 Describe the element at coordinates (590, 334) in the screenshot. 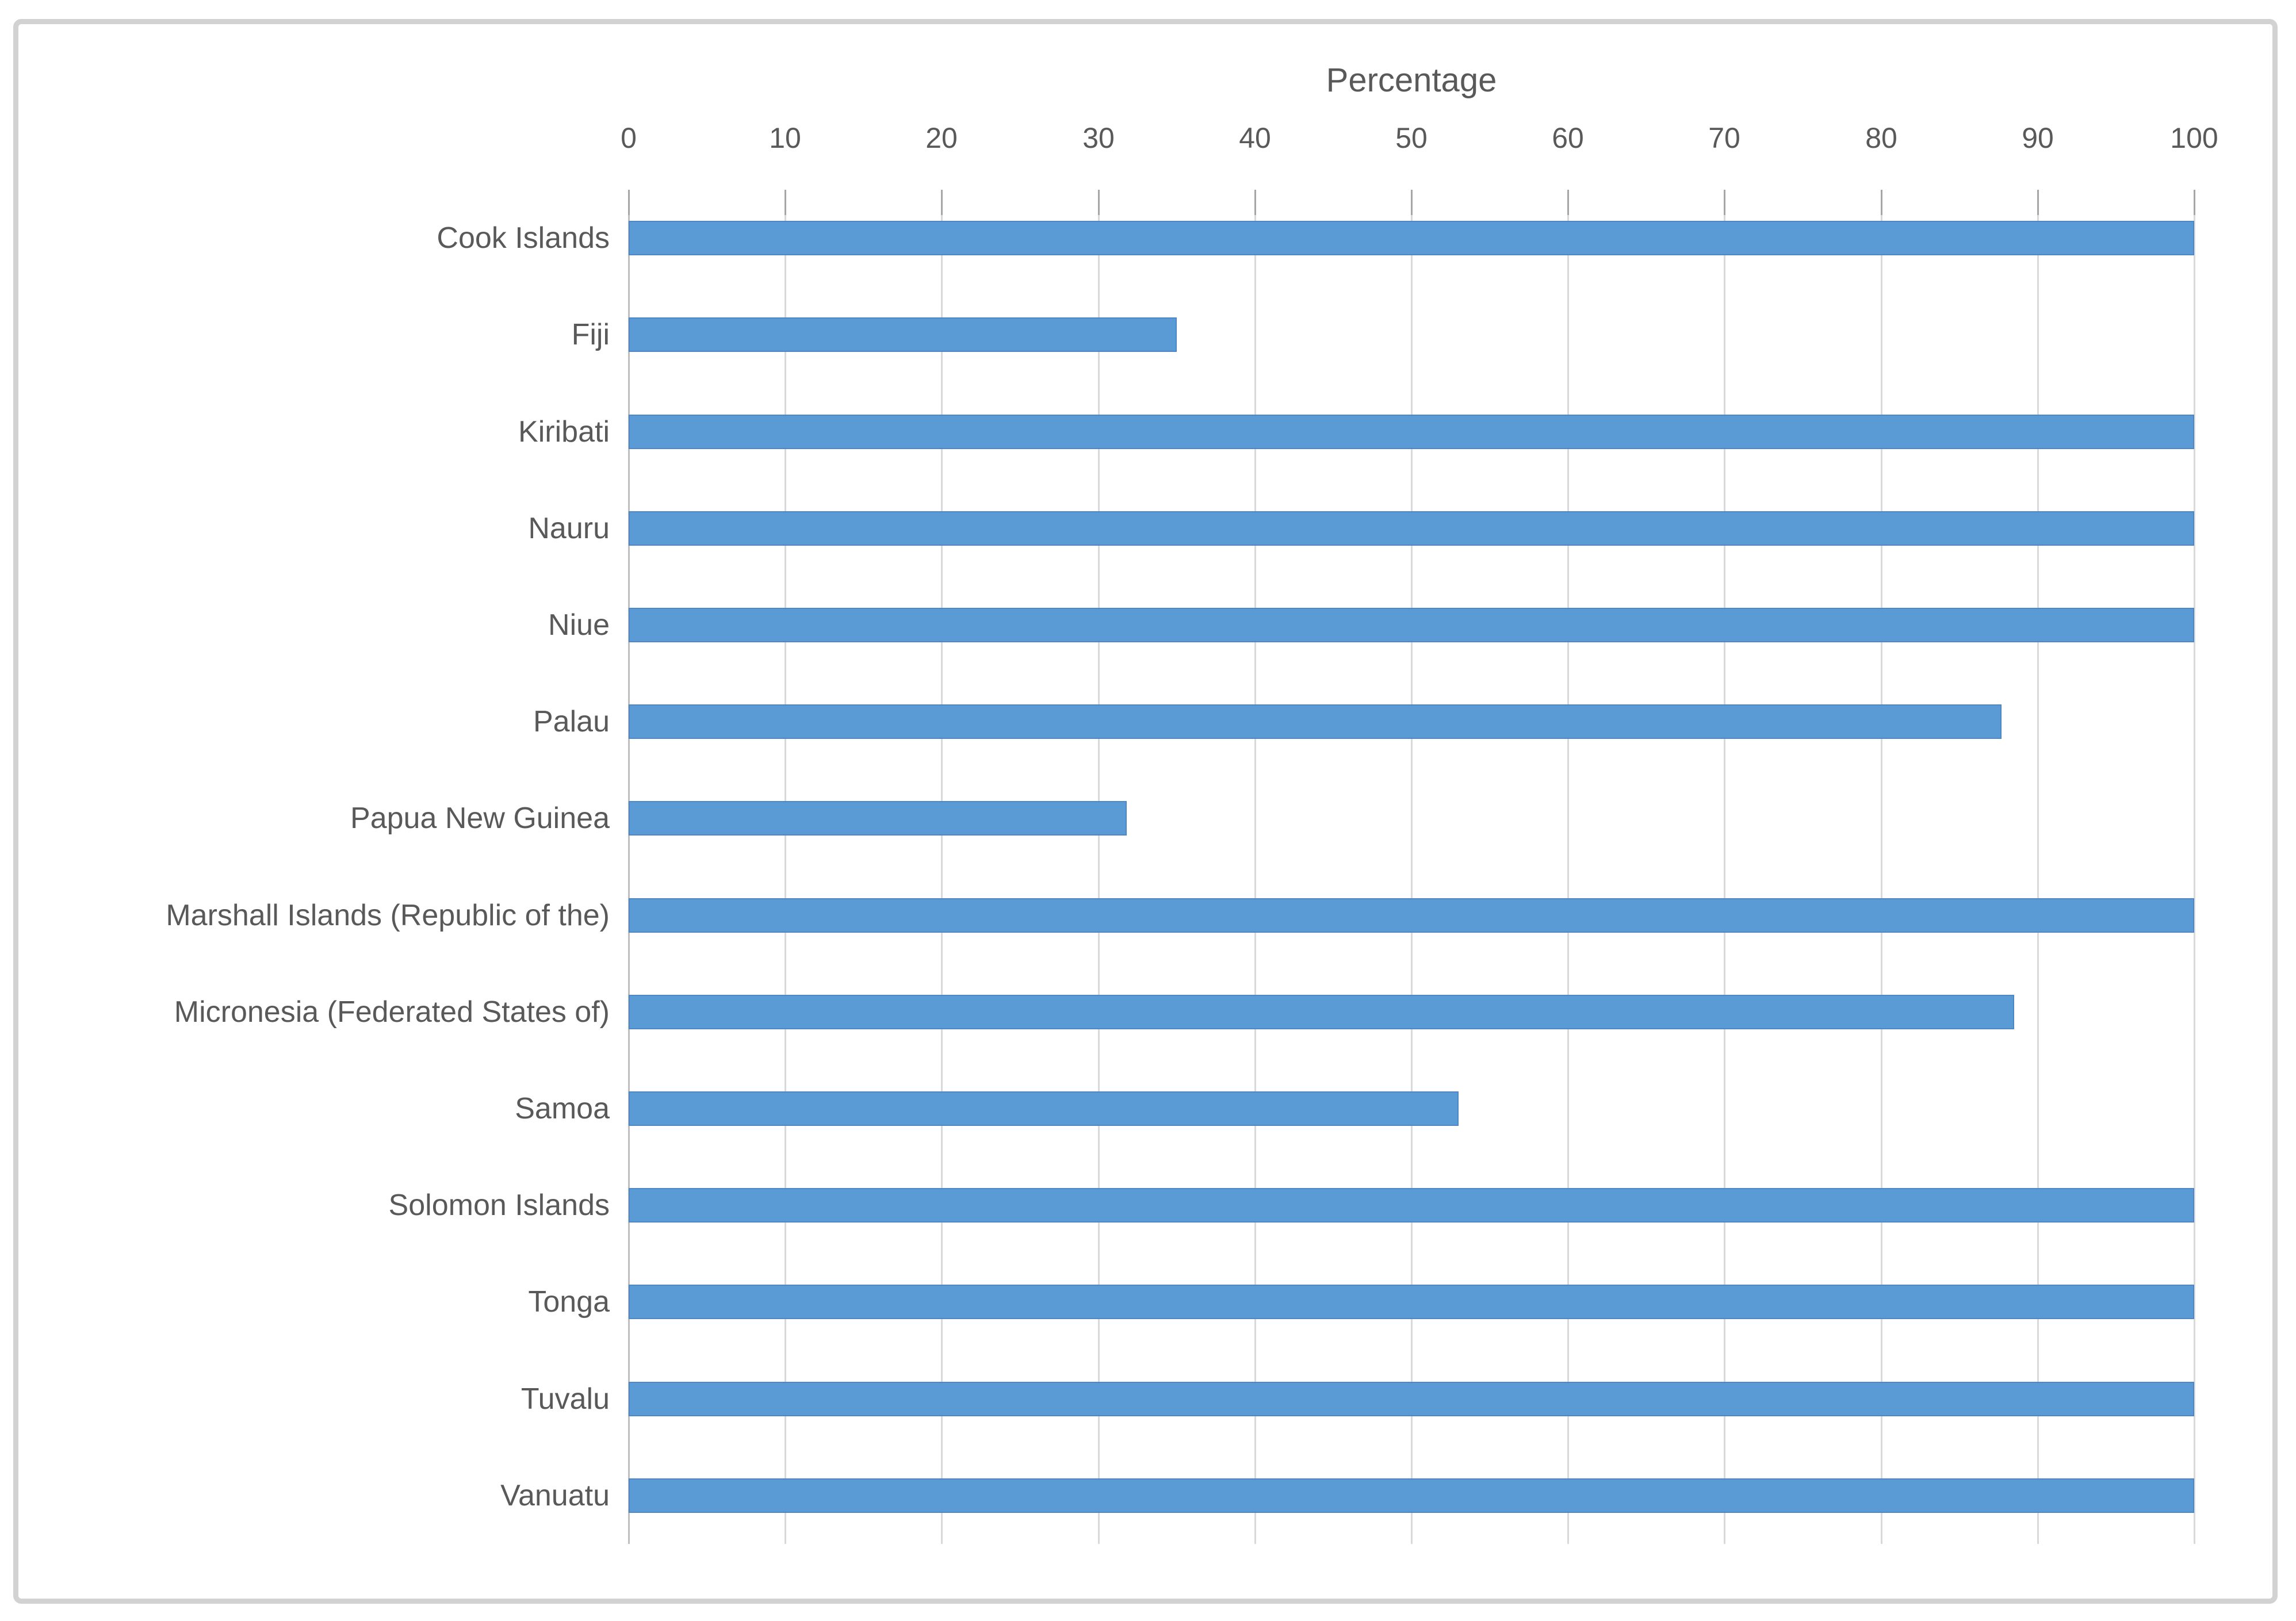

I see `category-label-fiji: Fiji` at that location.